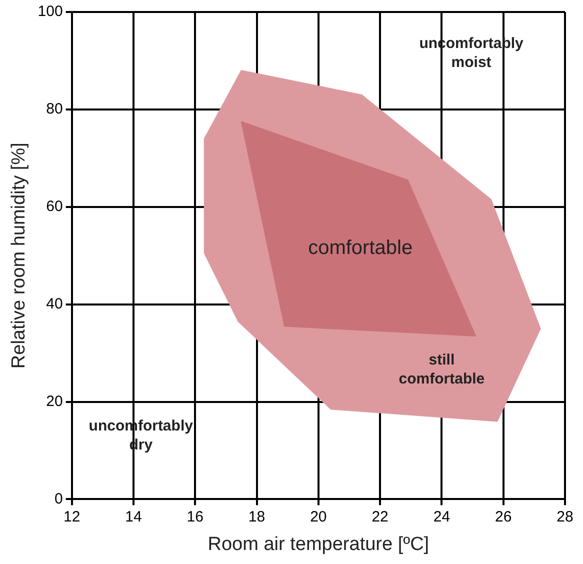 This screenshot has width=583, height=564. Describe the element at coordinates (50, 11) in the screenshot. I see `y-tick-label: 100` at that location.